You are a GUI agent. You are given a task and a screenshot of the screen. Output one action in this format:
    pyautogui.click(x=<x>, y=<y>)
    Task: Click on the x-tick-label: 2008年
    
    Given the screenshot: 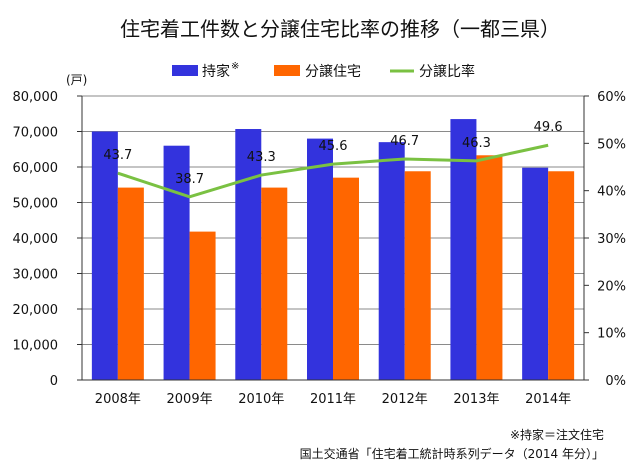 What is the action you would take?
    pyautogui.click(x=118, y=399)
    